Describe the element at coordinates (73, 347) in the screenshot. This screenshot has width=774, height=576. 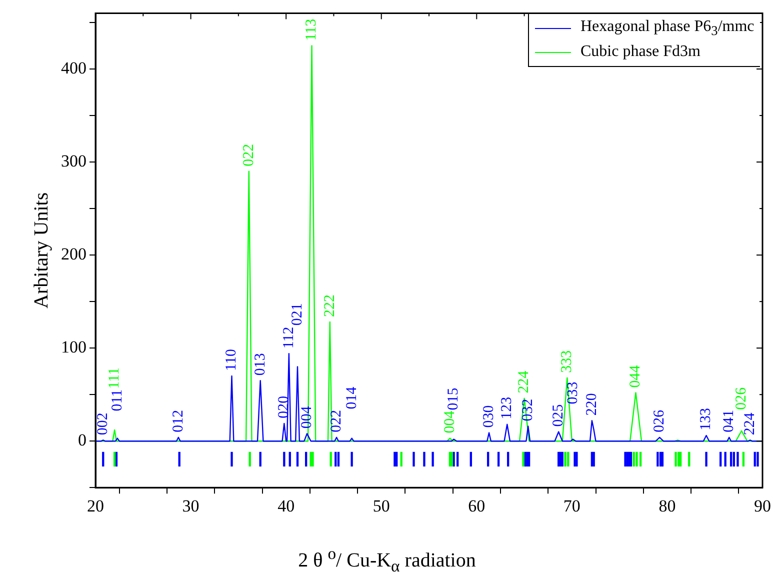
I see `y-tick-label: 100` at that location.